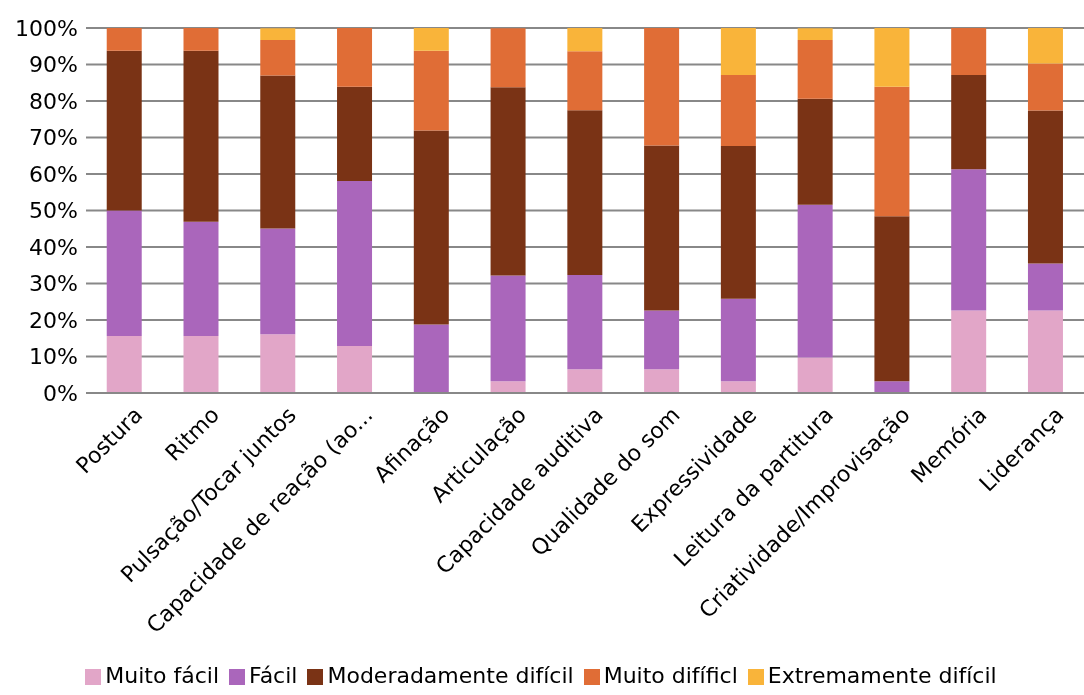  Describe the element at coordinates (162, 675) in the screenshot. I see `legend-label: Muito fácil` at that location.